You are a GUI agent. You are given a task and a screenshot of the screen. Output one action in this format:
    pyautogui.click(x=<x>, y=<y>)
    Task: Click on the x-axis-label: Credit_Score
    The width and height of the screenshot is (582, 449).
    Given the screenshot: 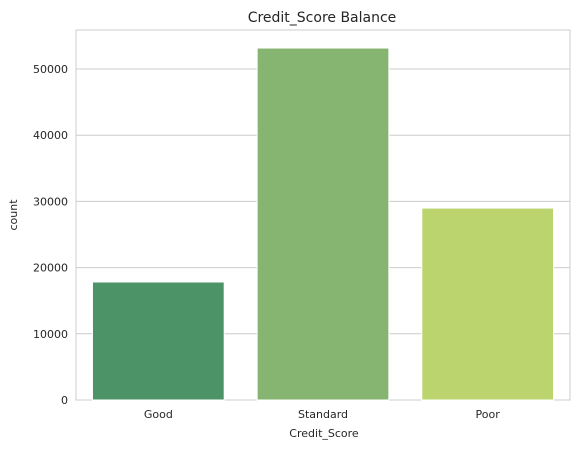 What is the action you would take?
    pyautogui.click(x=324, y=433)
    